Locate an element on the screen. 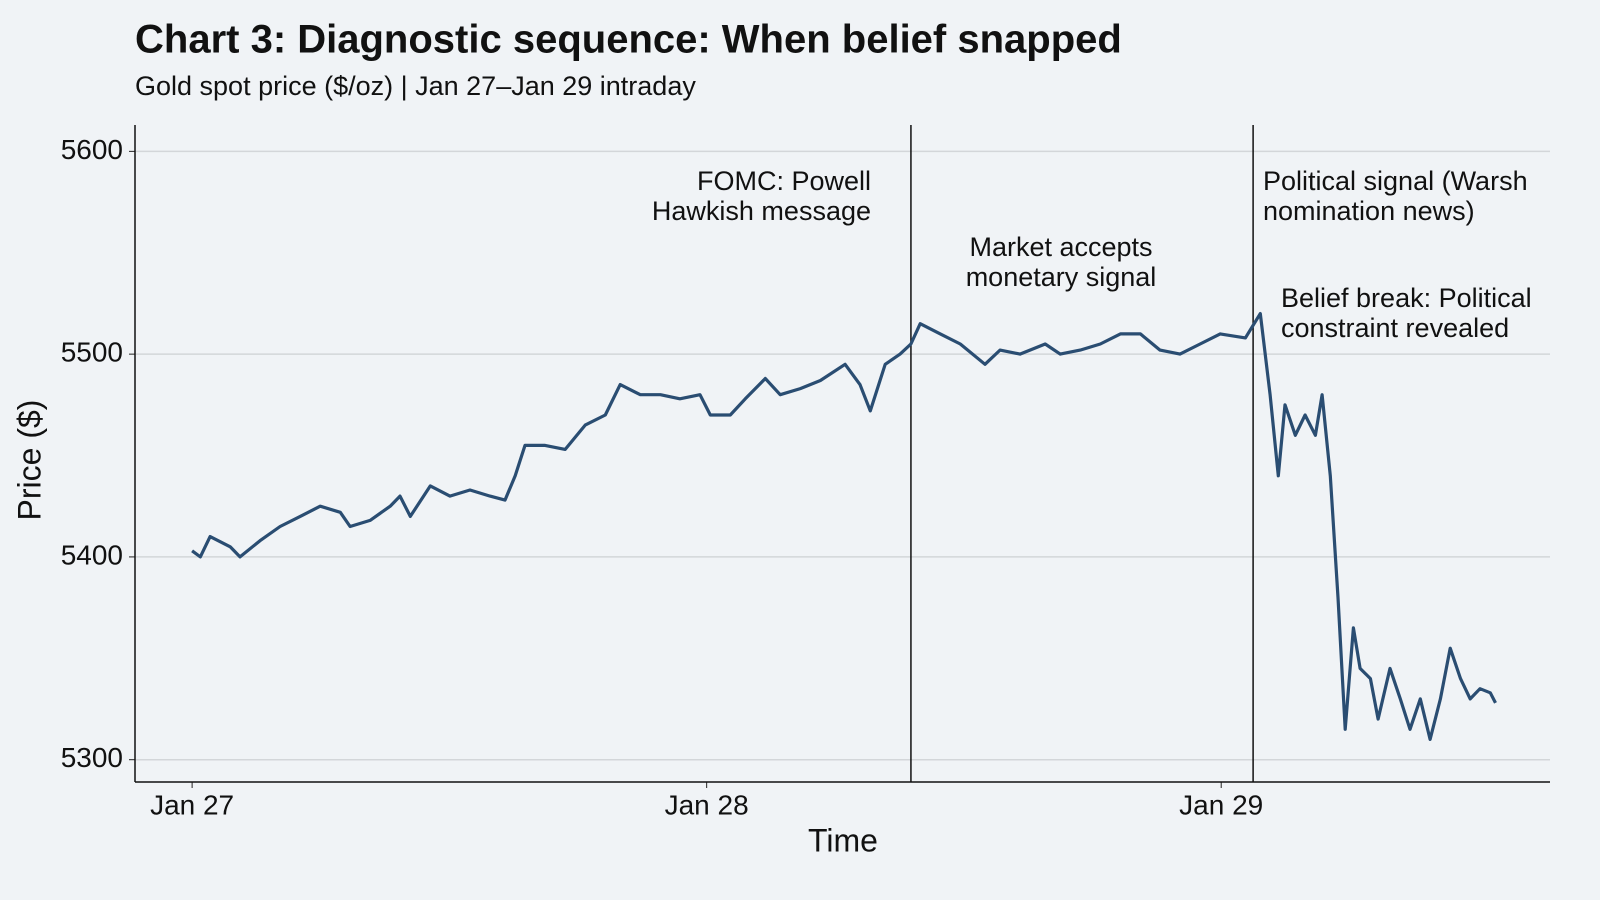 The width and height of the screenshot is (1600, 900). y-tick-label: 5600 is located at coordinates (92, 149).